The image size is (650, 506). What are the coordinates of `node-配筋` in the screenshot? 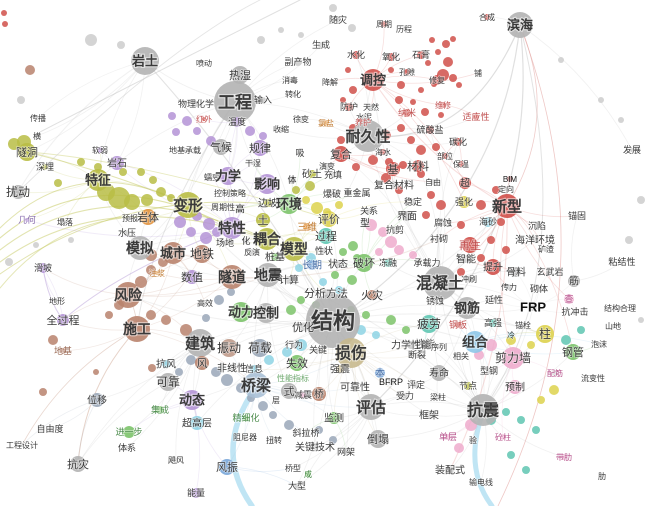 It's located at (555, 373).